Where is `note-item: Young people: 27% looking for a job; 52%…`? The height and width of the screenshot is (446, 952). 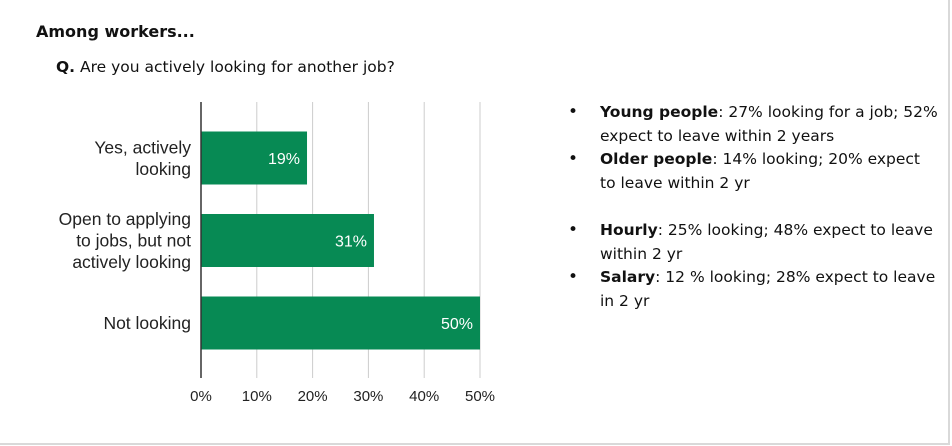
note-item: Young people: 27% looking for a job; 52%… is located at coordinates (753, 124).